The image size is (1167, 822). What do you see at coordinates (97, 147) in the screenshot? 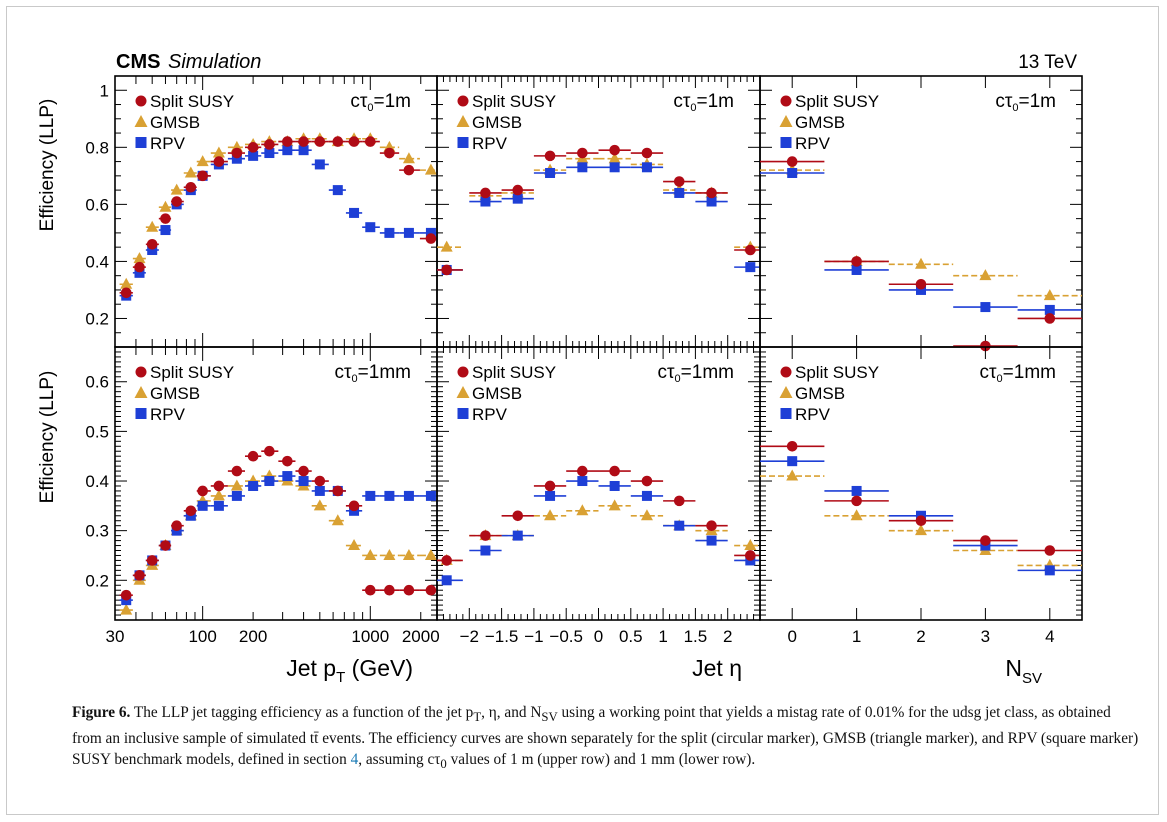
I see `y-tick-label: 0.8` at bounding box center [97, 147].